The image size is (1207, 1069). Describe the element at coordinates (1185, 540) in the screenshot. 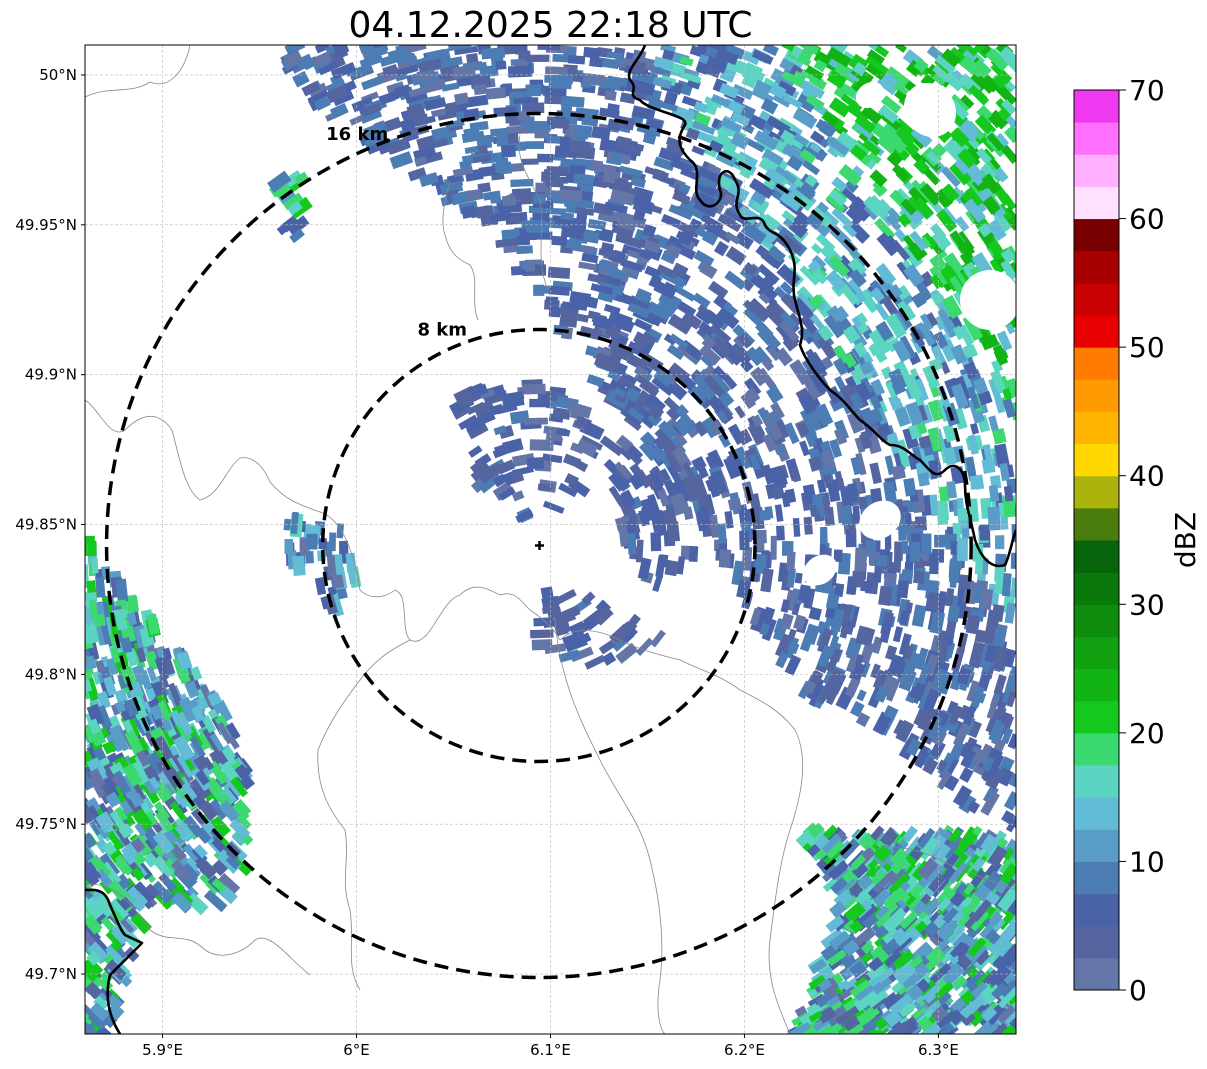

I see `colorbar-label: dBZ` at that location.